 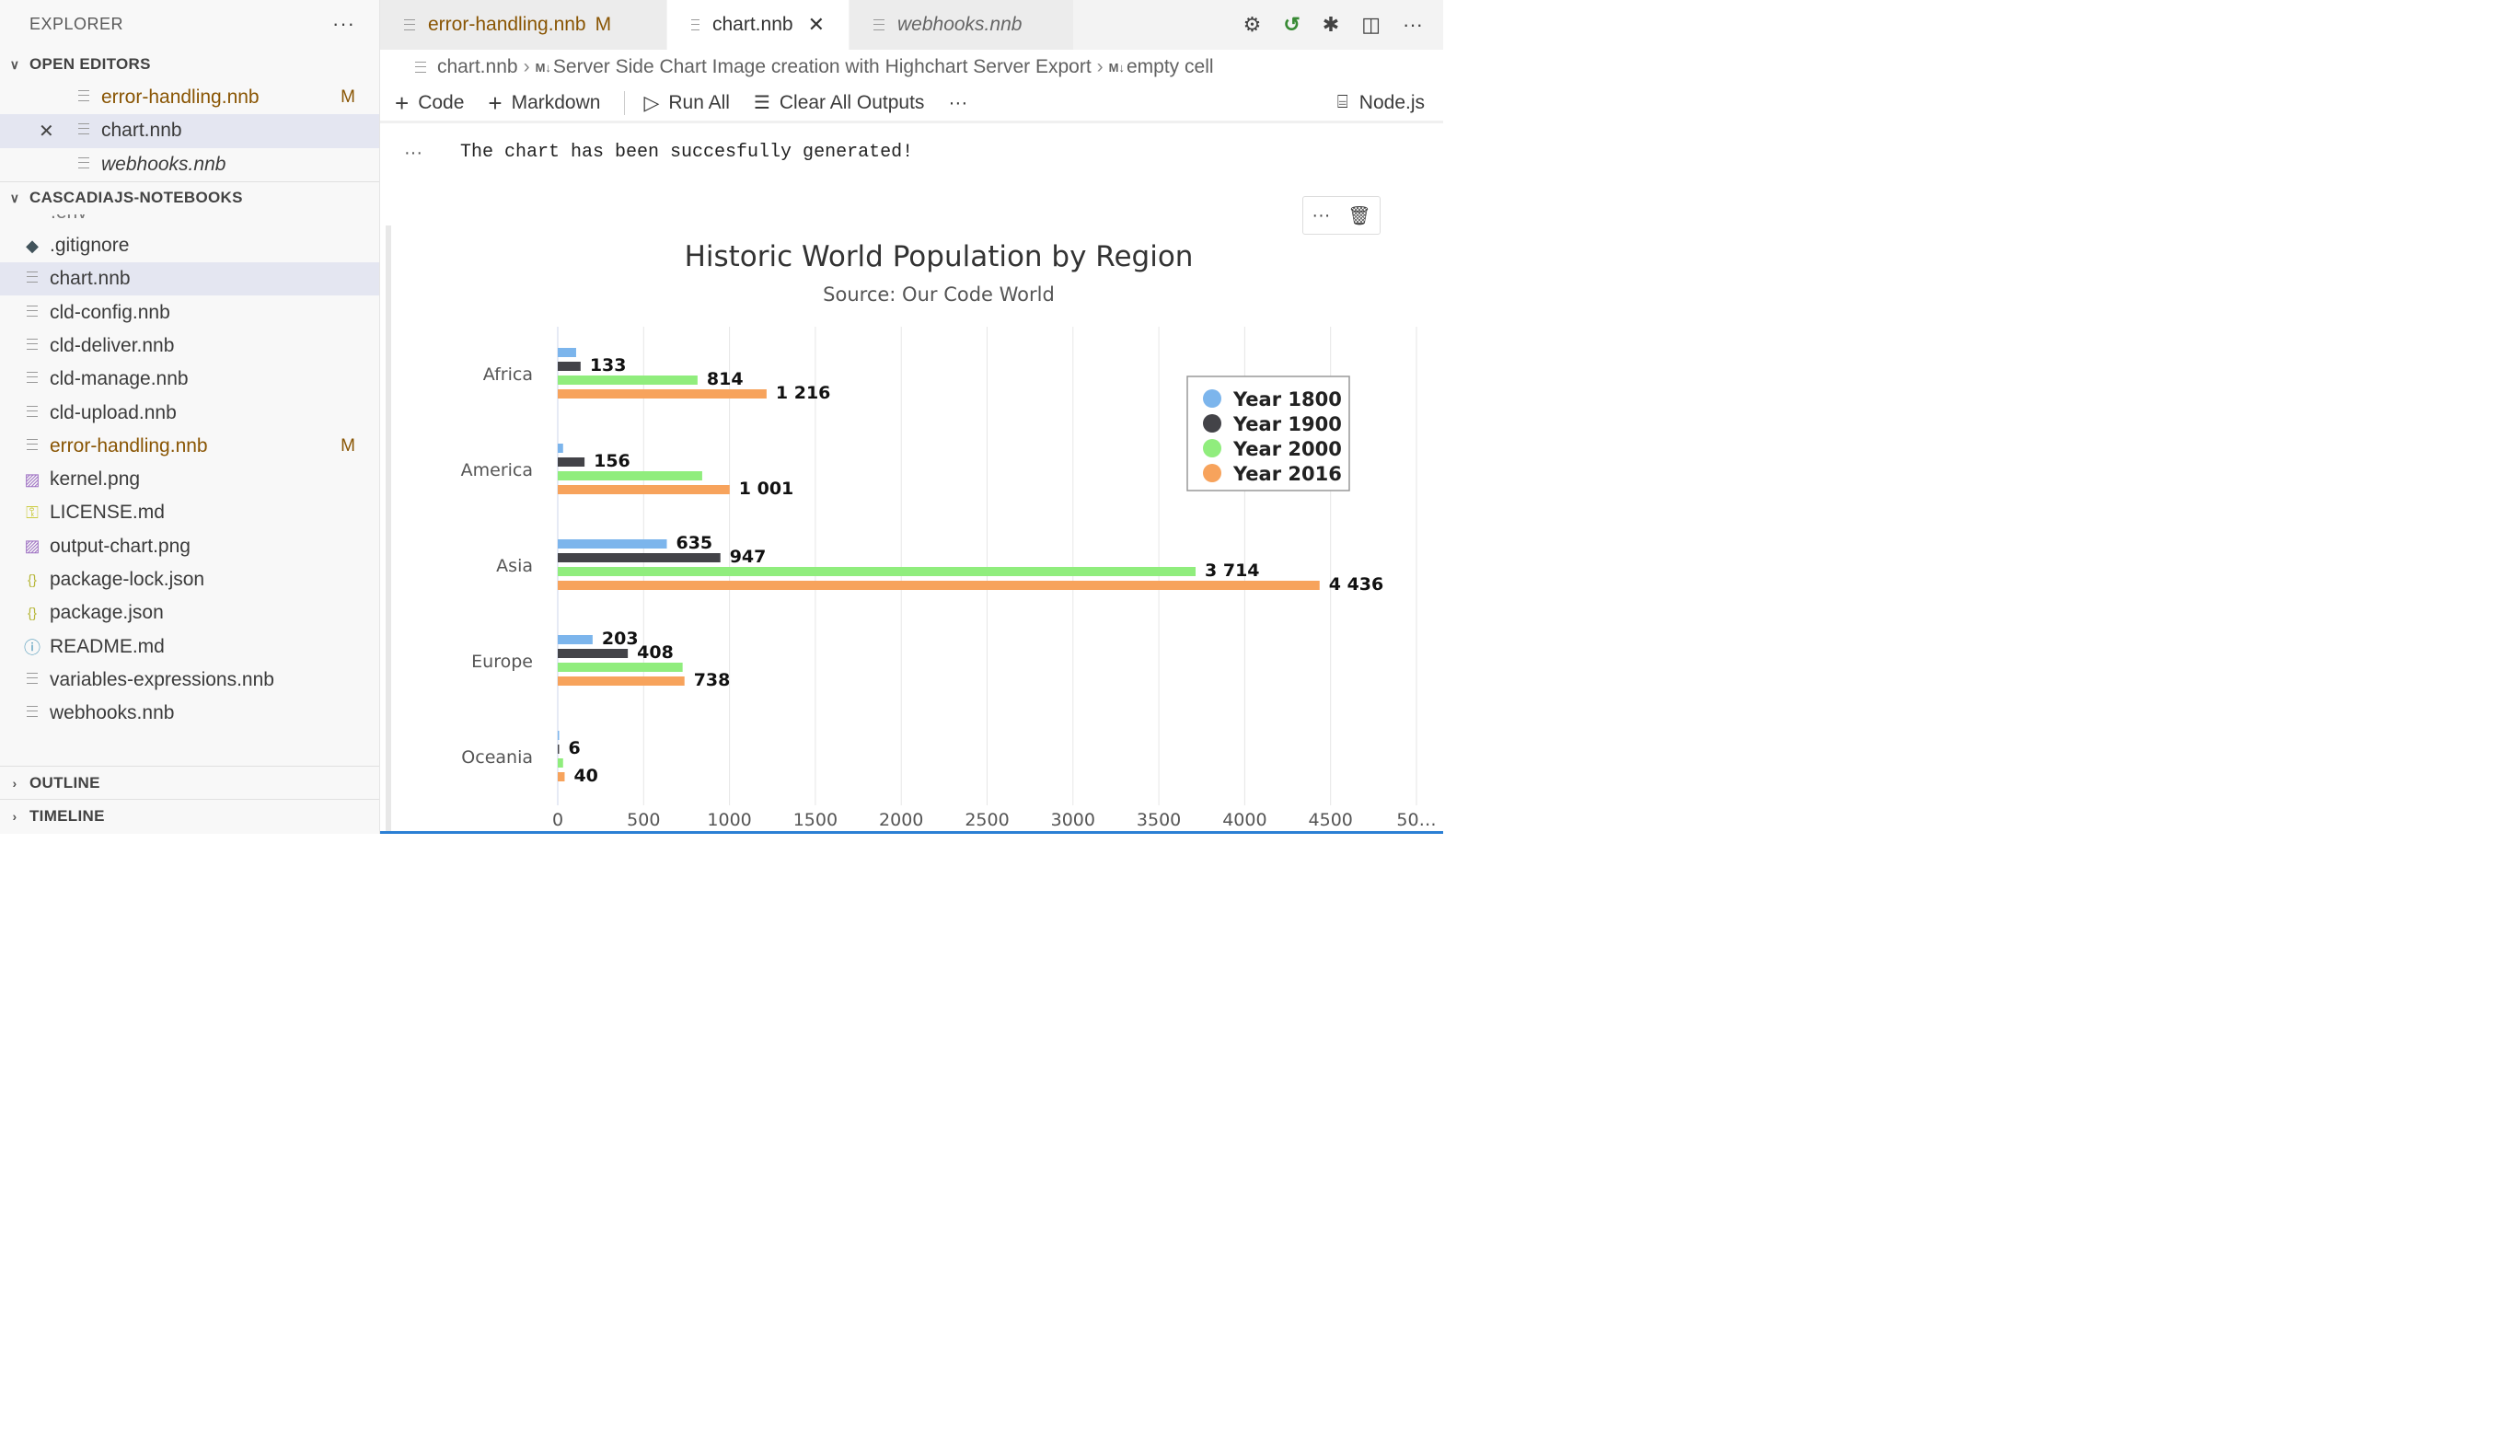 What do you see at coordinates (189, 131) in the screenshot?
I see `open-editor-item-active: ✕ chart.nnb` at bounding box center [189, 131].